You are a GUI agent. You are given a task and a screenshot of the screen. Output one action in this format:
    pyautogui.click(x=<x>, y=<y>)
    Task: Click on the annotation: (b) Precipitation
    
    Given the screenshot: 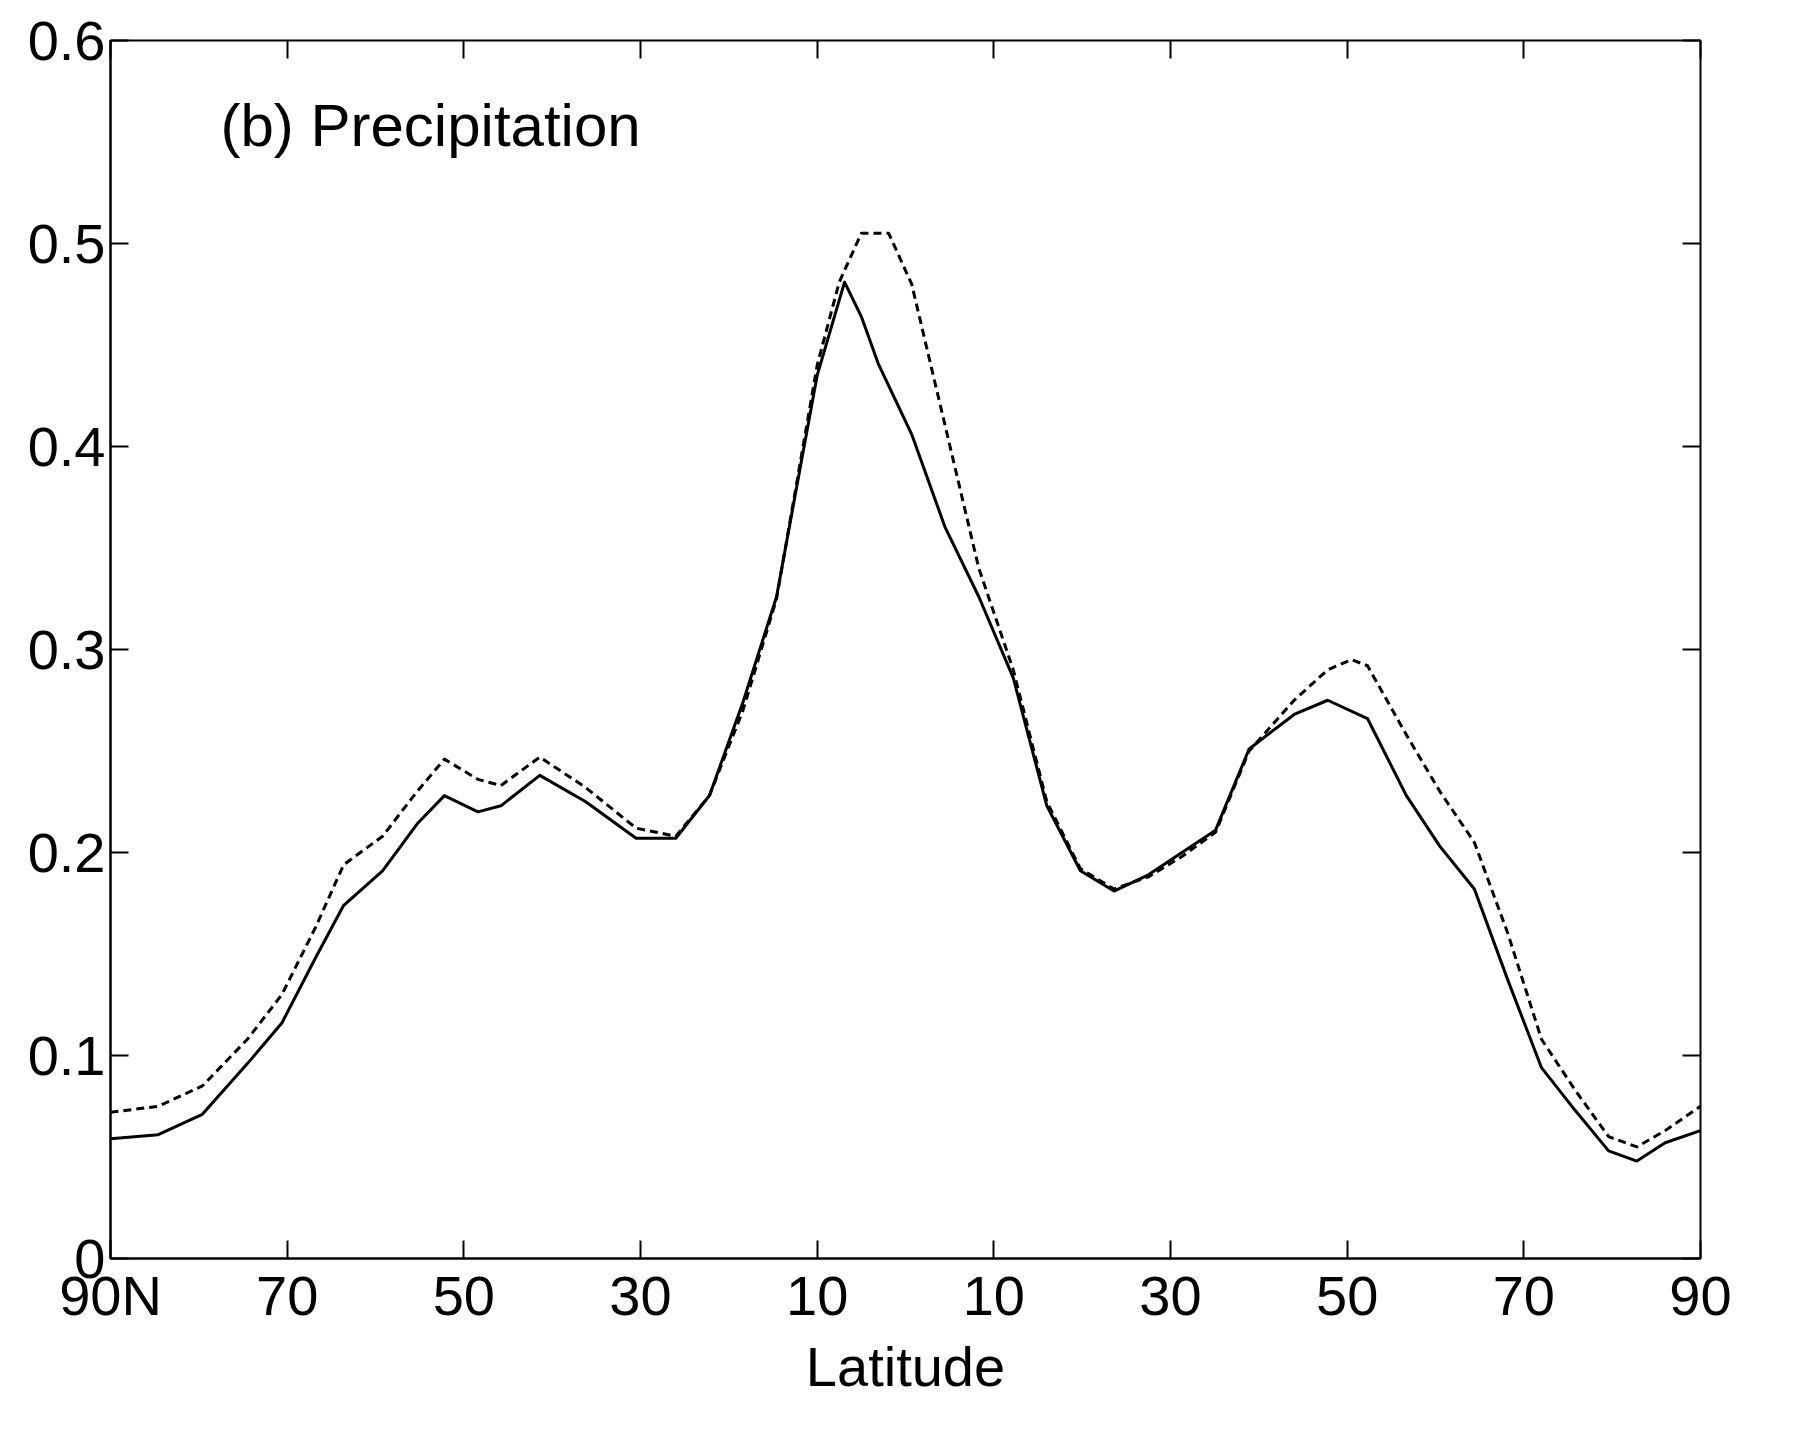 What is the action you would take?
    pyautogui.click(x=430, y=125)
    